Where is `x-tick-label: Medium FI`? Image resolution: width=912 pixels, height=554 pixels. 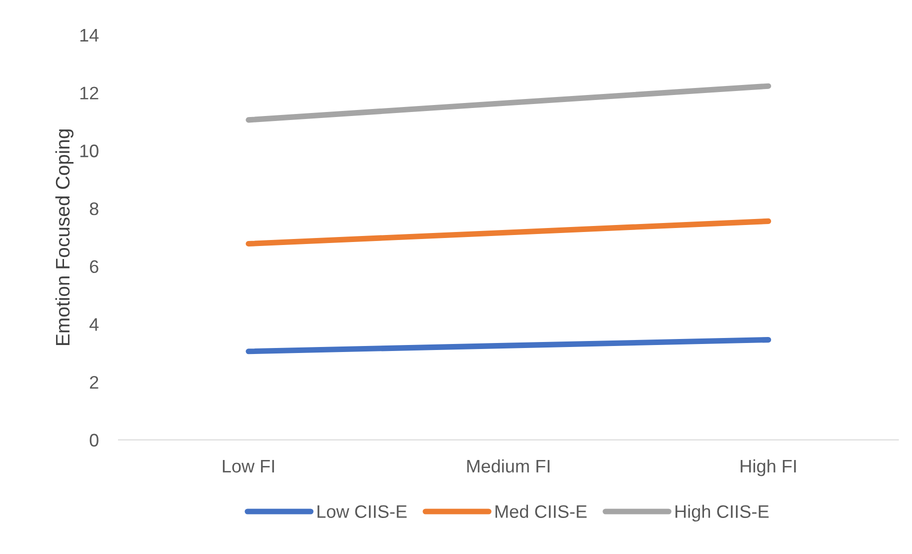
x-tick-label: Medium FI is located at coordinates (508, 466).